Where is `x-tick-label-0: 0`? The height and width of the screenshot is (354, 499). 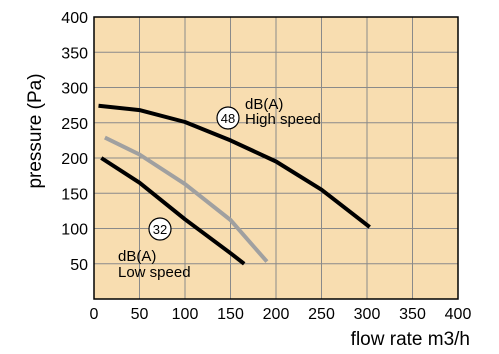 x-tick-label-0: 0 is located at coordinates (94, 314).